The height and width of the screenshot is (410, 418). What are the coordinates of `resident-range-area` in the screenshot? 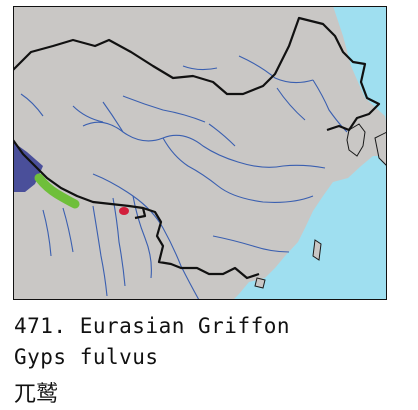 It's located at (57, 191).